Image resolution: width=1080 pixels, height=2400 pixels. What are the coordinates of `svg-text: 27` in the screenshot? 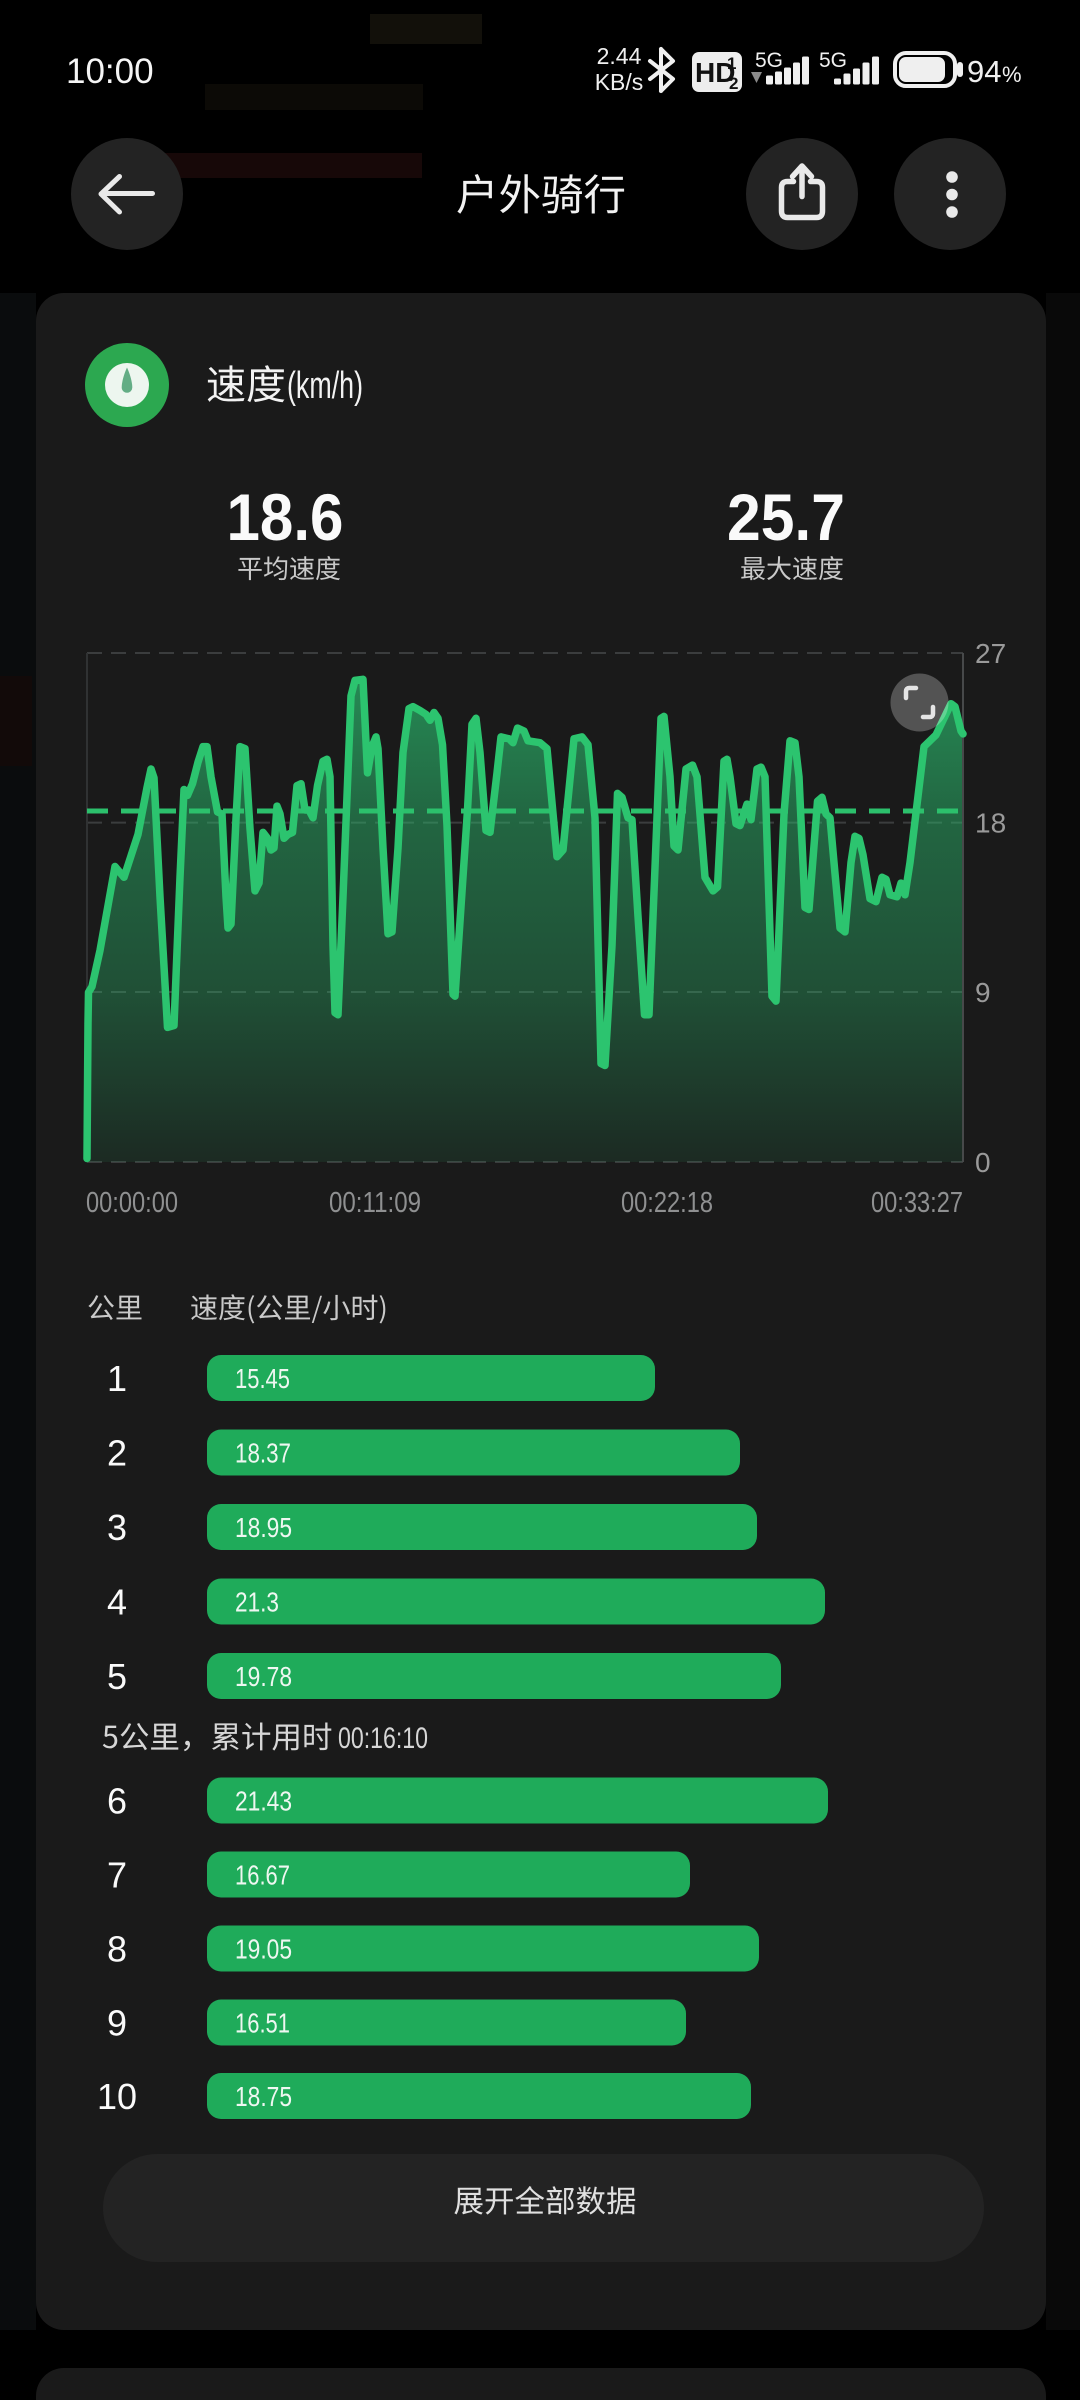 It's located at (990, 653).